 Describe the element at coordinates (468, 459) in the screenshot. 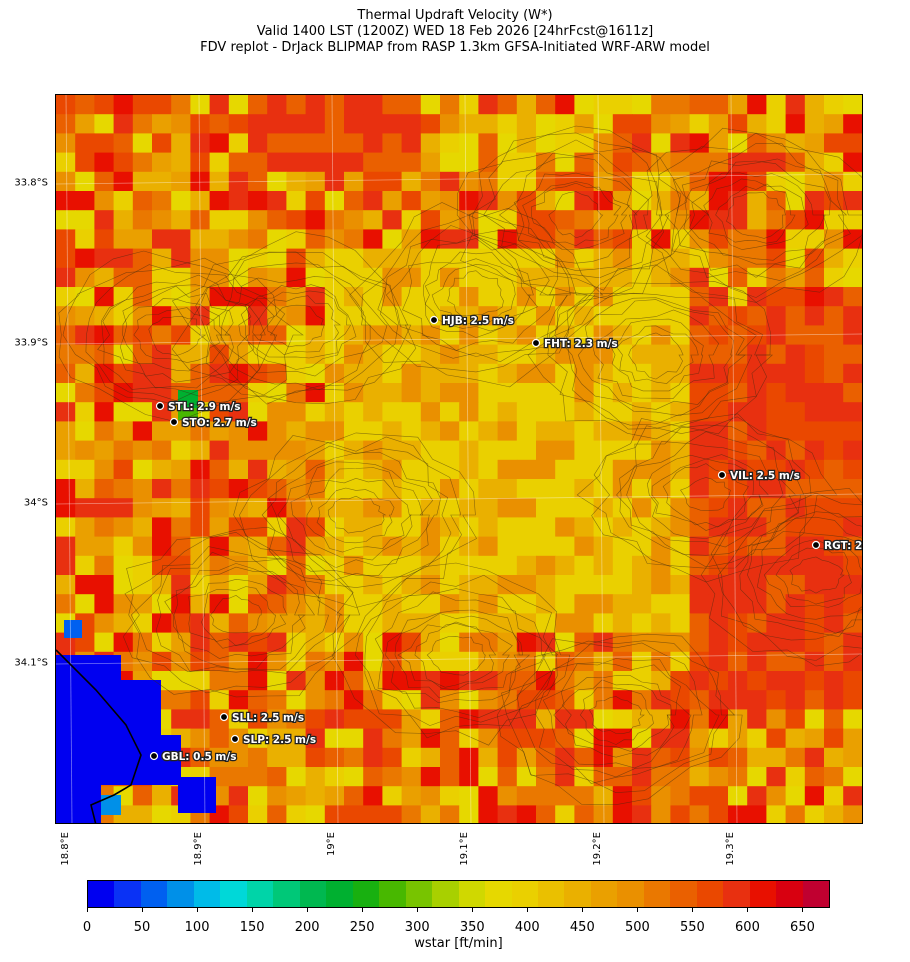

I see `longitude-line` at that location.